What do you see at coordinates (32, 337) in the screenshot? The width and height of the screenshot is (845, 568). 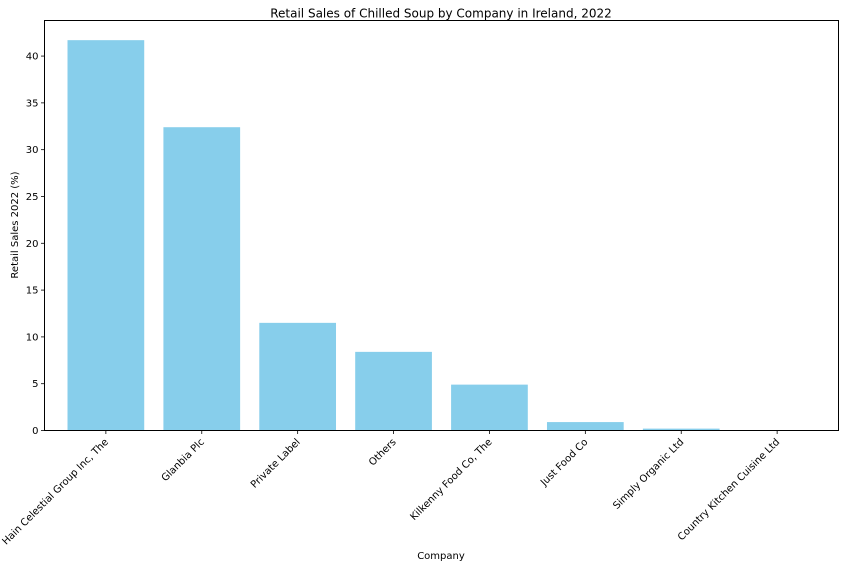 I see `y-tick-label: 10` at bounding box center [32, 337].